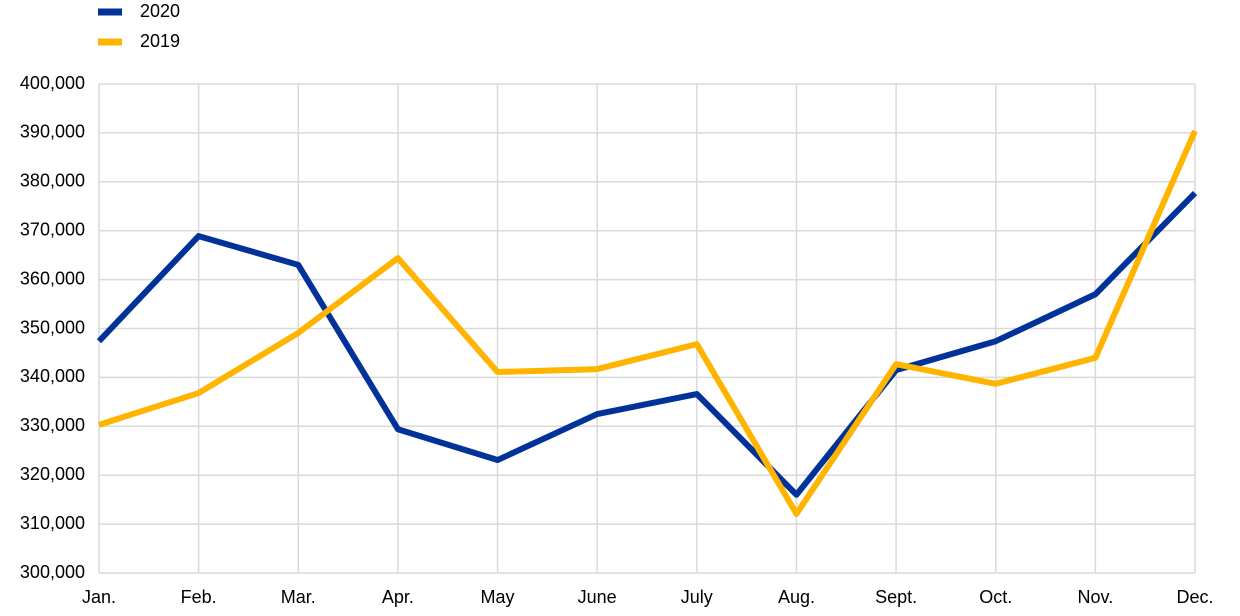 This screenshot has width=1240, height=616. What do you see at coordinates (52, 181) in the screenshot?
I see `y-tick-label: 380,000` at bounding box center [52, 181].